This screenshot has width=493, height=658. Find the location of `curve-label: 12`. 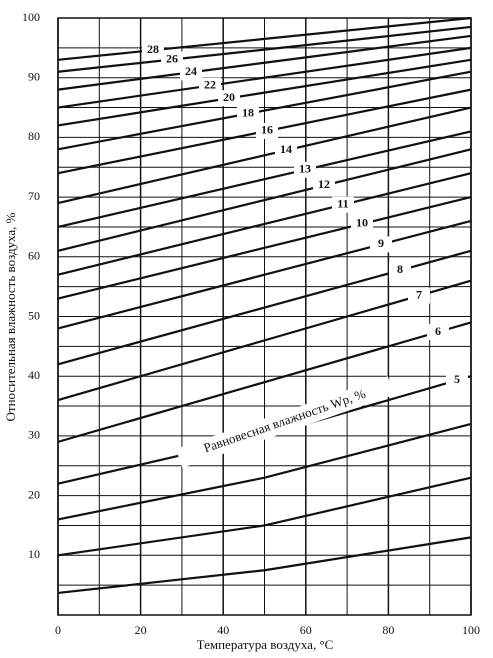

curve-label: 12 is located at coordinates (324, 184).